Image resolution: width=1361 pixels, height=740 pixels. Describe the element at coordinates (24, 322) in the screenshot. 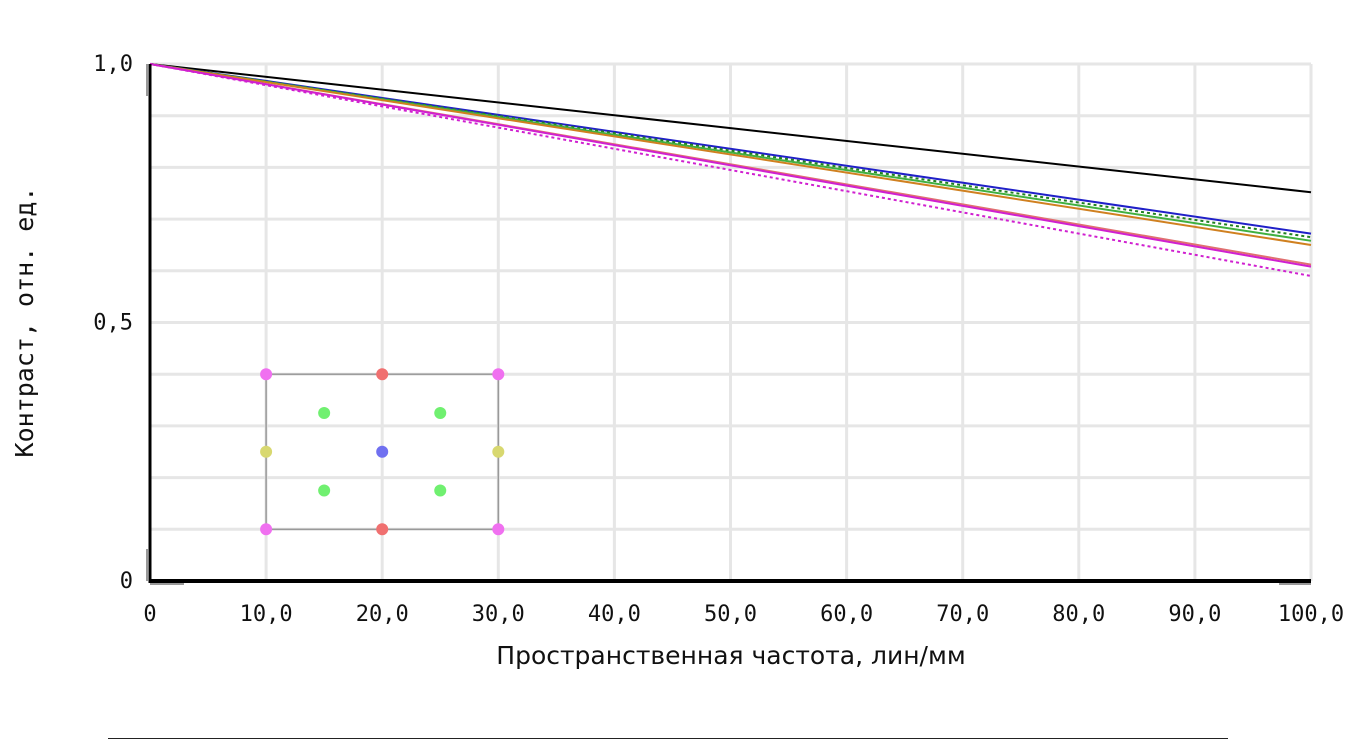

I see `y-axis-label: Контраст, отн. ед.` at that location.